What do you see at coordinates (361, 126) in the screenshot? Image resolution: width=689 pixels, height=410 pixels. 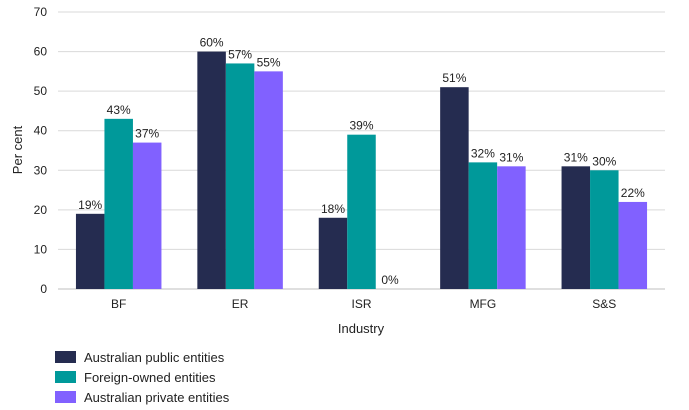 I see `data-label: 39%` at bounding box center [361, 126].